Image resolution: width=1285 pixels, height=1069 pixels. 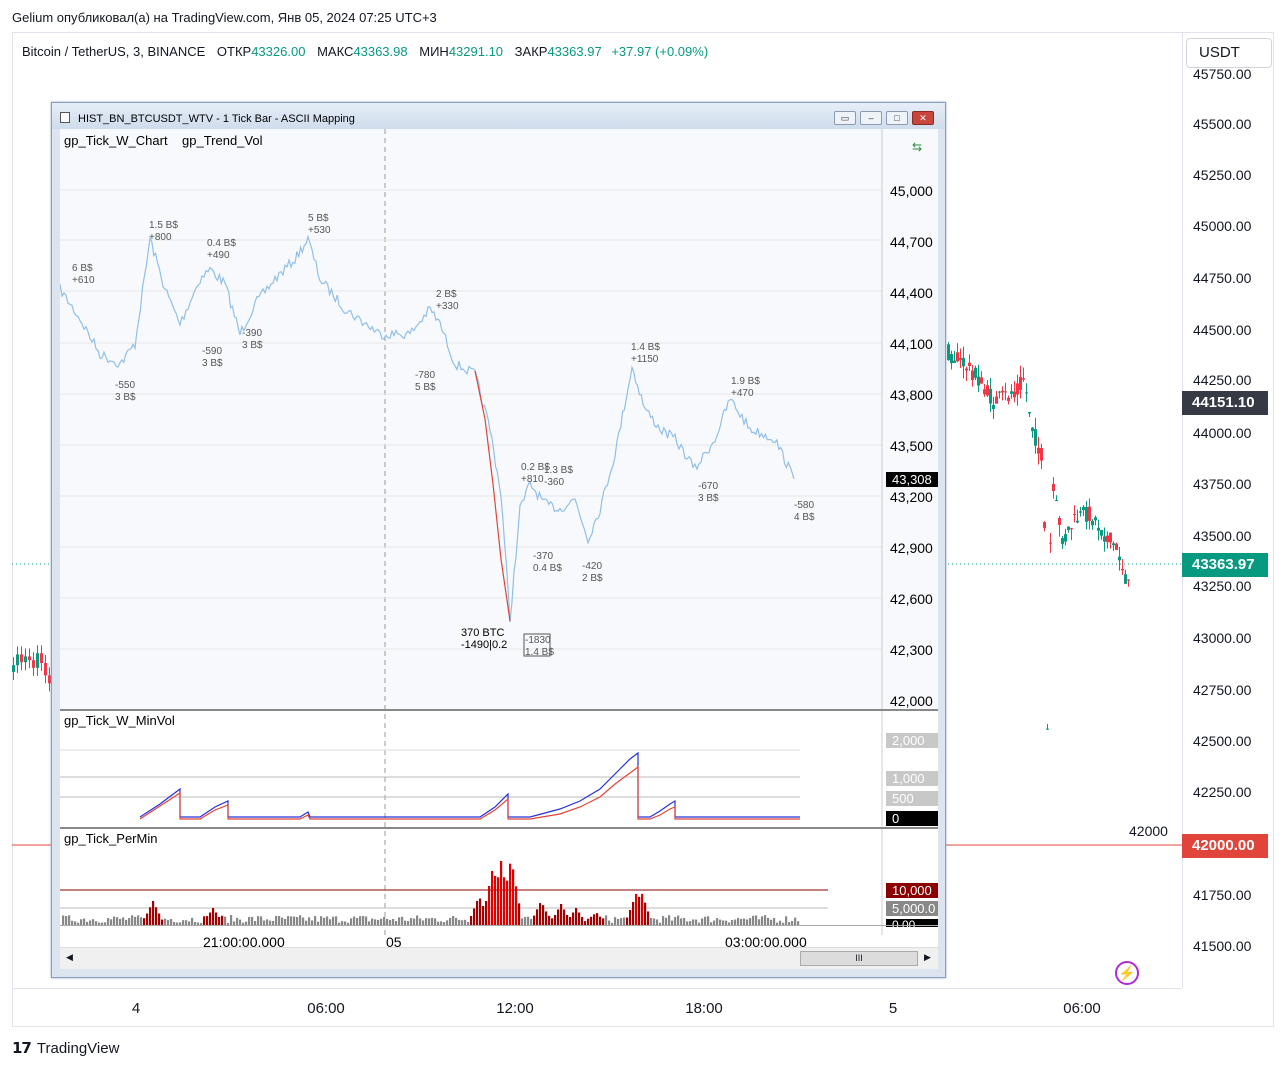 What do you see at coordinates (1127, 973) in the screenshot?
I see `lightning-icon: ⚡` at bounding box center [1127, 973].